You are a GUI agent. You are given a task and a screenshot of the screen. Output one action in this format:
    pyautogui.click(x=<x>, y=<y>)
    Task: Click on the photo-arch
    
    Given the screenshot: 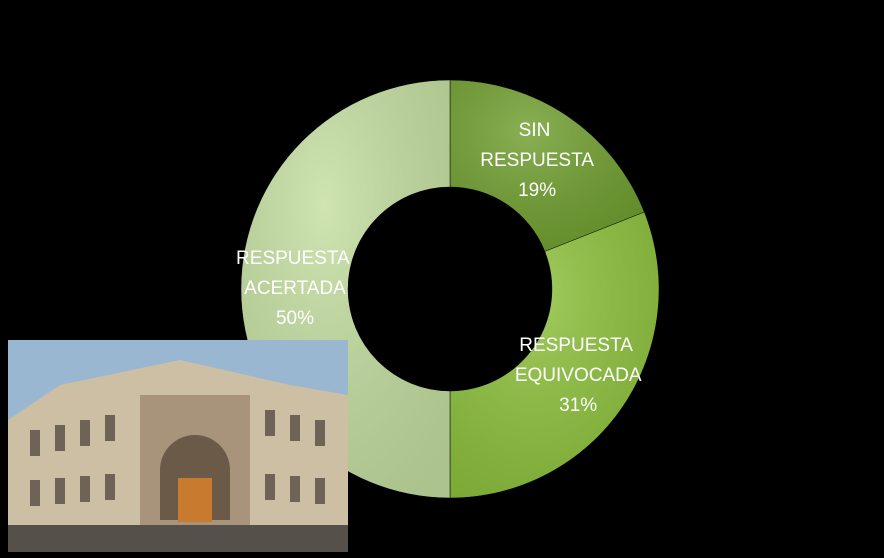 What is the action you would take?
    pyautogui.click(x=195, y=477)
    